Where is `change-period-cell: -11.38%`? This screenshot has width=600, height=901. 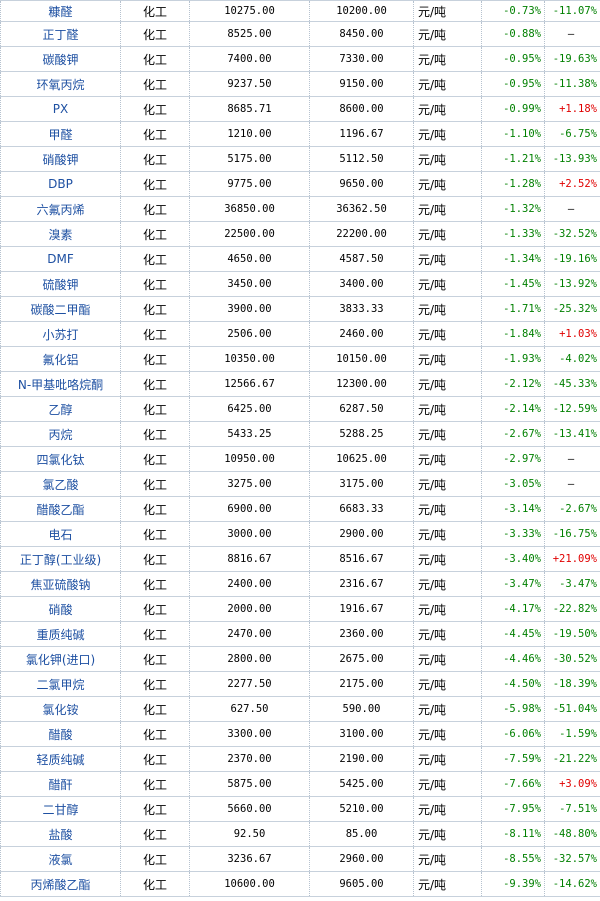
change-period-cell: -11.38% is located at coordinates (572, 84).